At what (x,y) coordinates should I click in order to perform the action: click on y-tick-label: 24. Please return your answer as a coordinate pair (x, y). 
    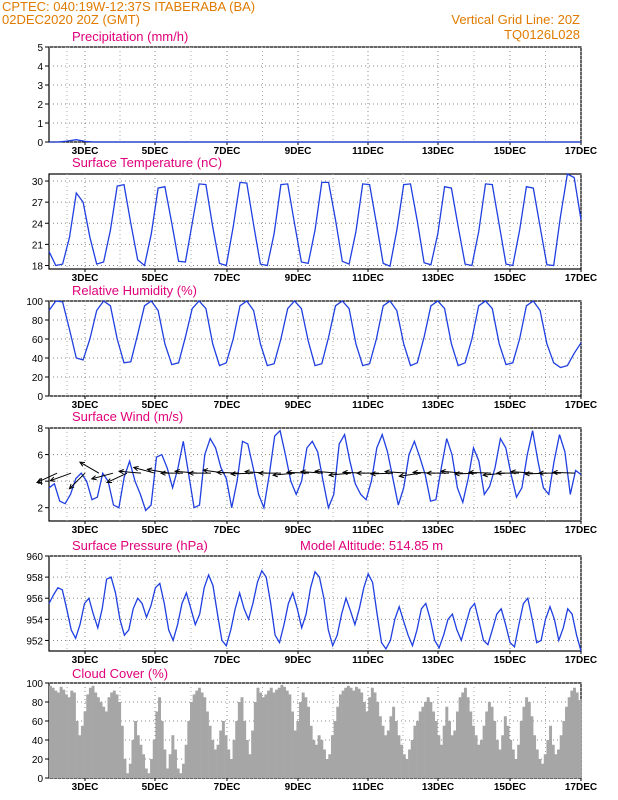
    Looking at the image, I should click on (38, 224).